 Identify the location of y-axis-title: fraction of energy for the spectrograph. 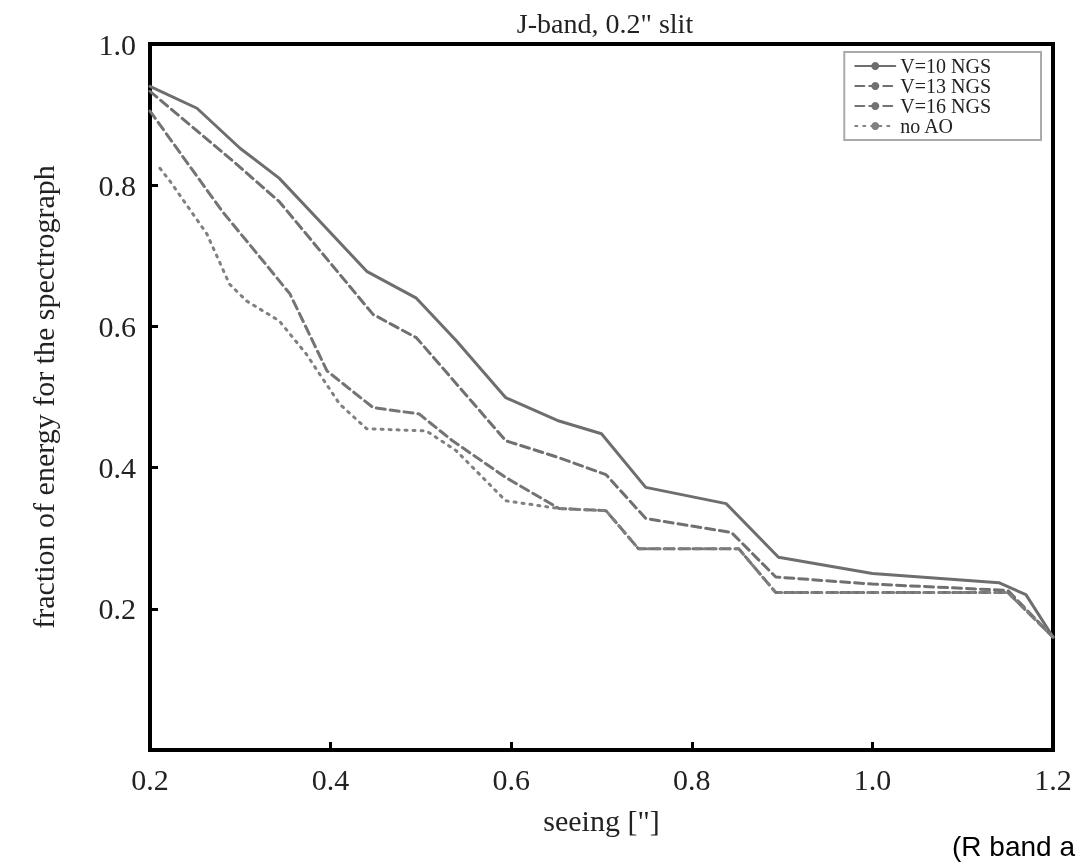
(43, 397).